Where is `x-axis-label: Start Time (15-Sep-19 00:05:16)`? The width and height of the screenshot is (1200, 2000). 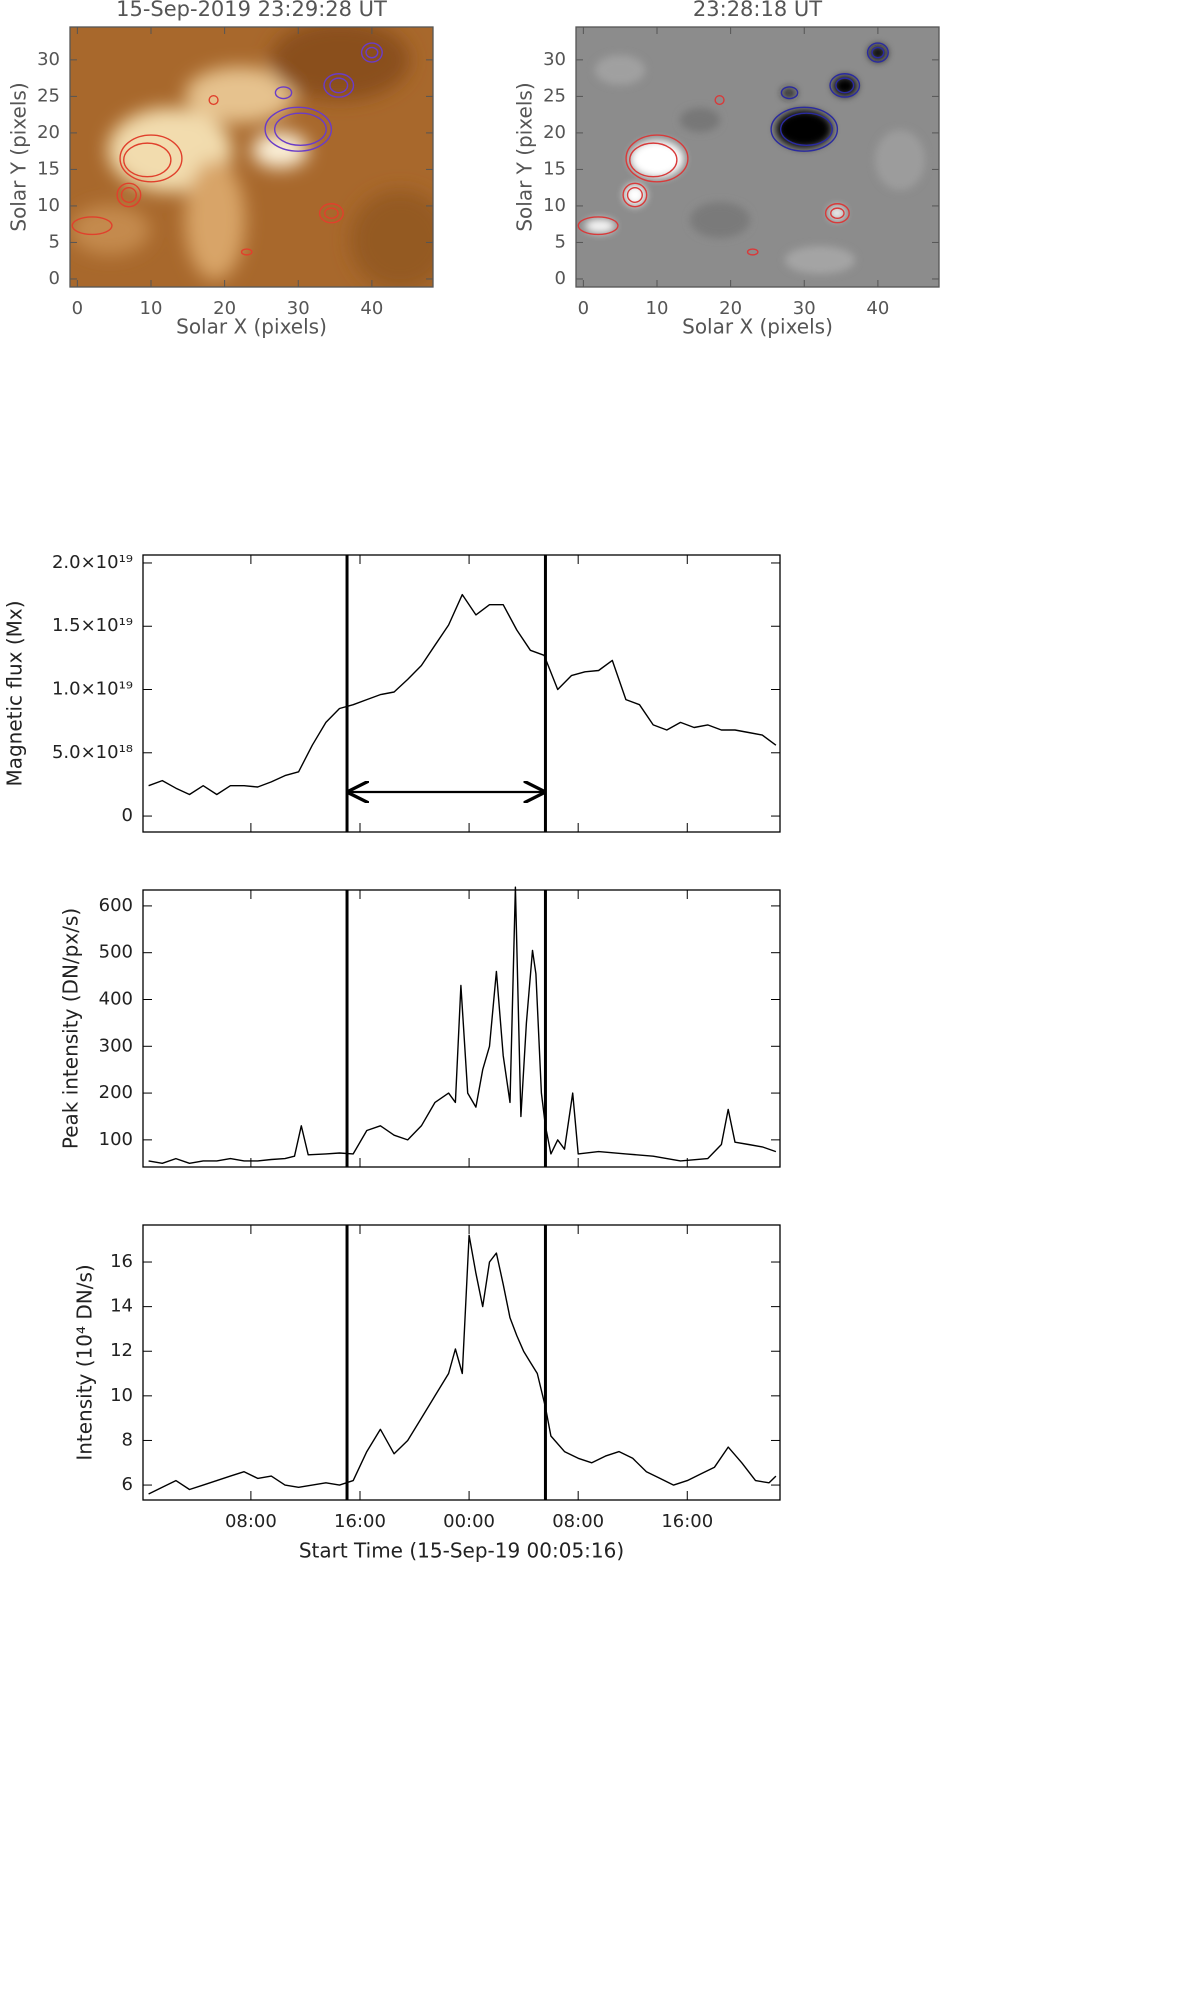 x-axis-label: Start Time (15-Sep-19 00:05:16) is located at coordinates (461, 1551).